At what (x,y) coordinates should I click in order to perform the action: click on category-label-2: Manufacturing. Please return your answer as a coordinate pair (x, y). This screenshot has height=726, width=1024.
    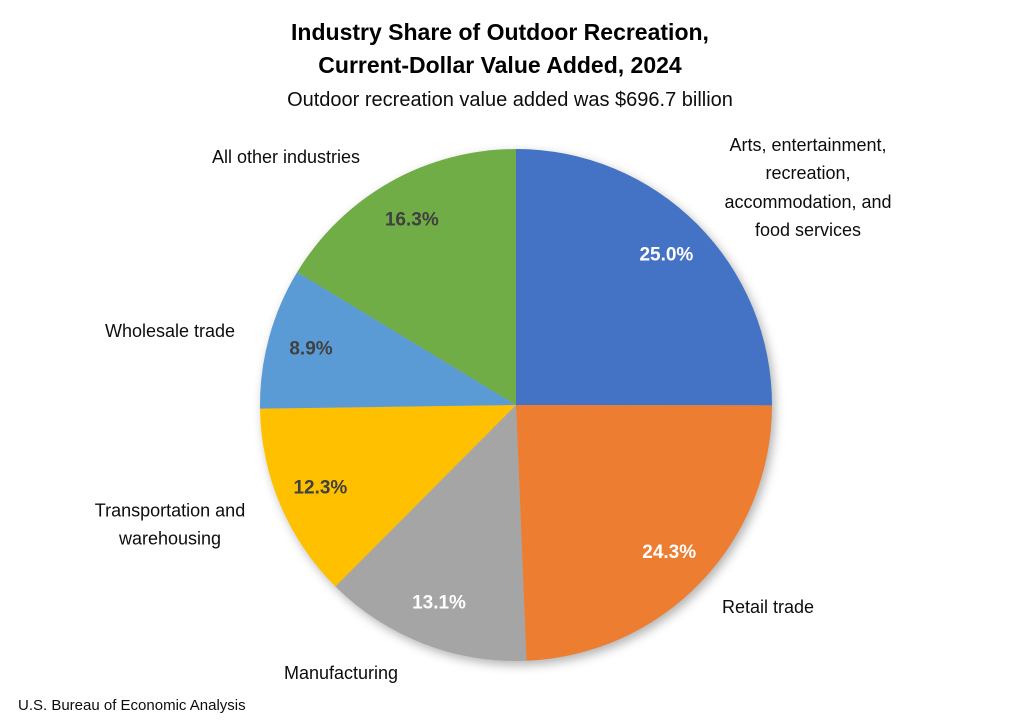
    Looking at the image, I should click on (341, 672).